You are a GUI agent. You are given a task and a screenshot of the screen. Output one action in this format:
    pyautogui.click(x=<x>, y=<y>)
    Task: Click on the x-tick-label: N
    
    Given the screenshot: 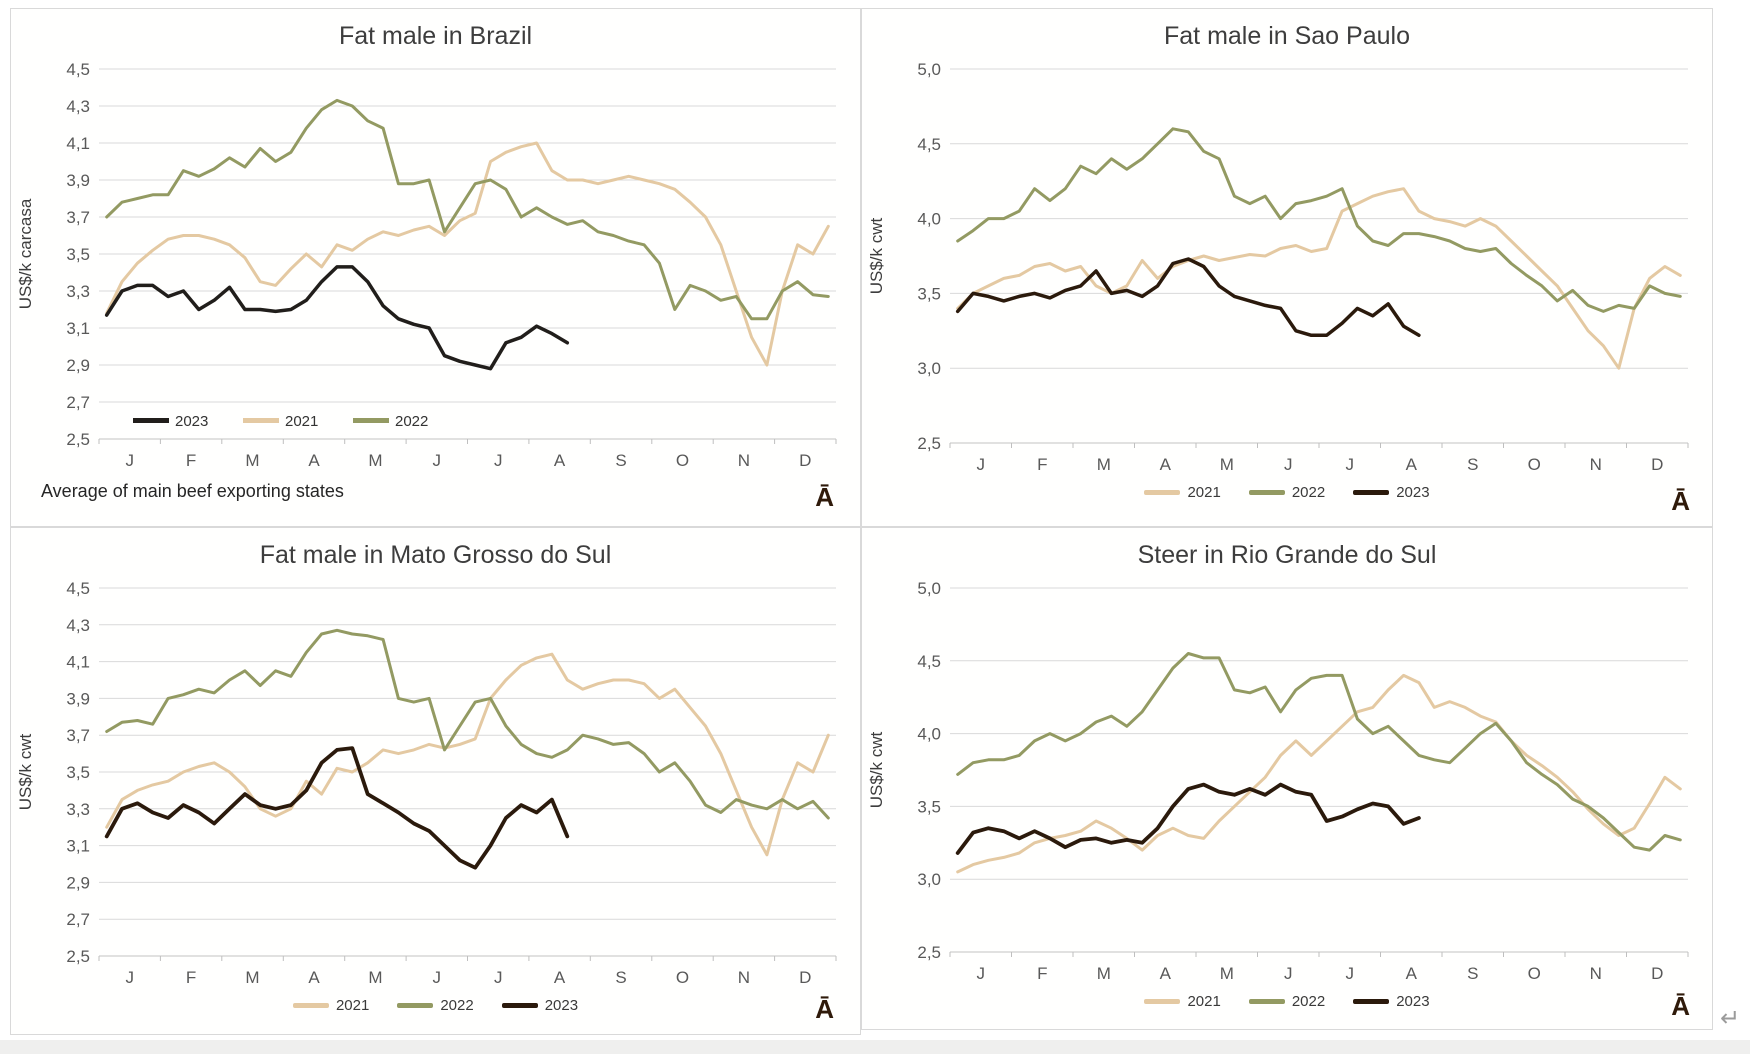 What is the action you would take?
    pyautogui.click(x=744, y=460)
    